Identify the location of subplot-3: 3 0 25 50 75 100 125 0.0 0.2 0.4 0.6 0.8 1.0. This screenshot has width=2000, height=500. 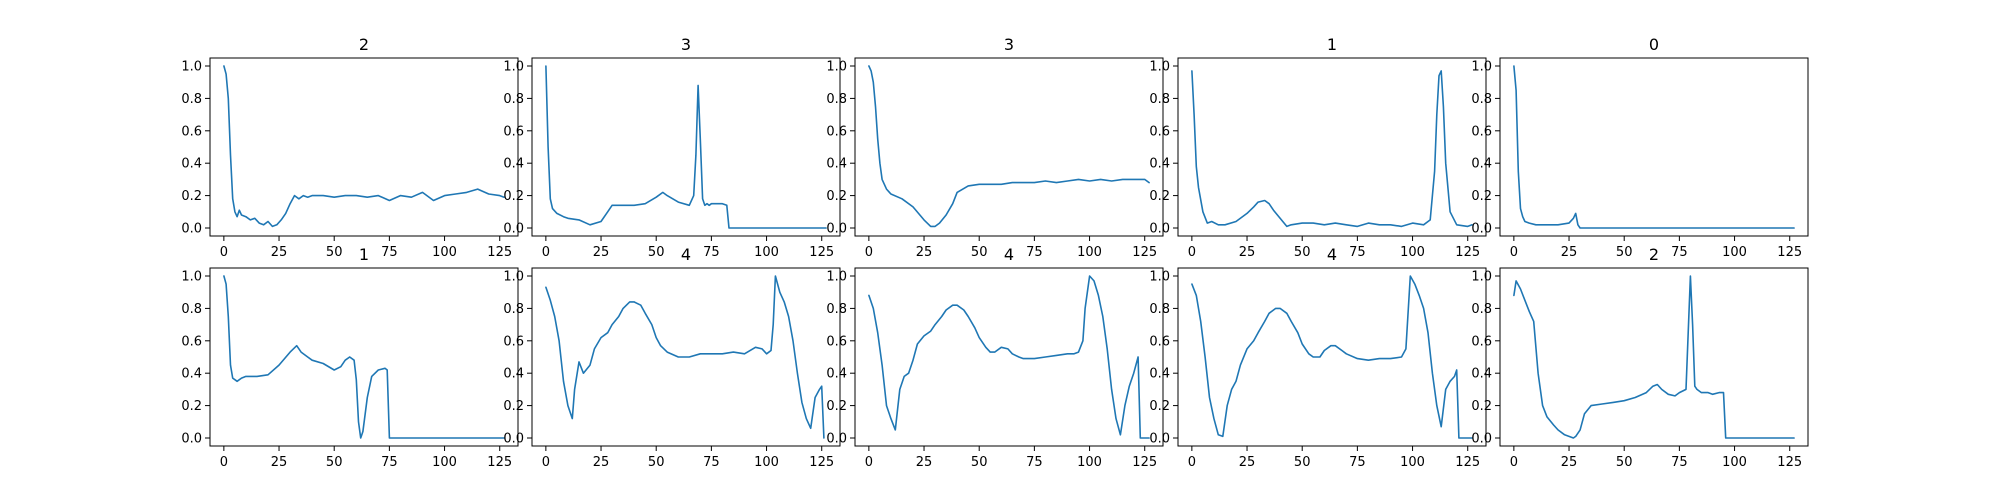
(995, 147).